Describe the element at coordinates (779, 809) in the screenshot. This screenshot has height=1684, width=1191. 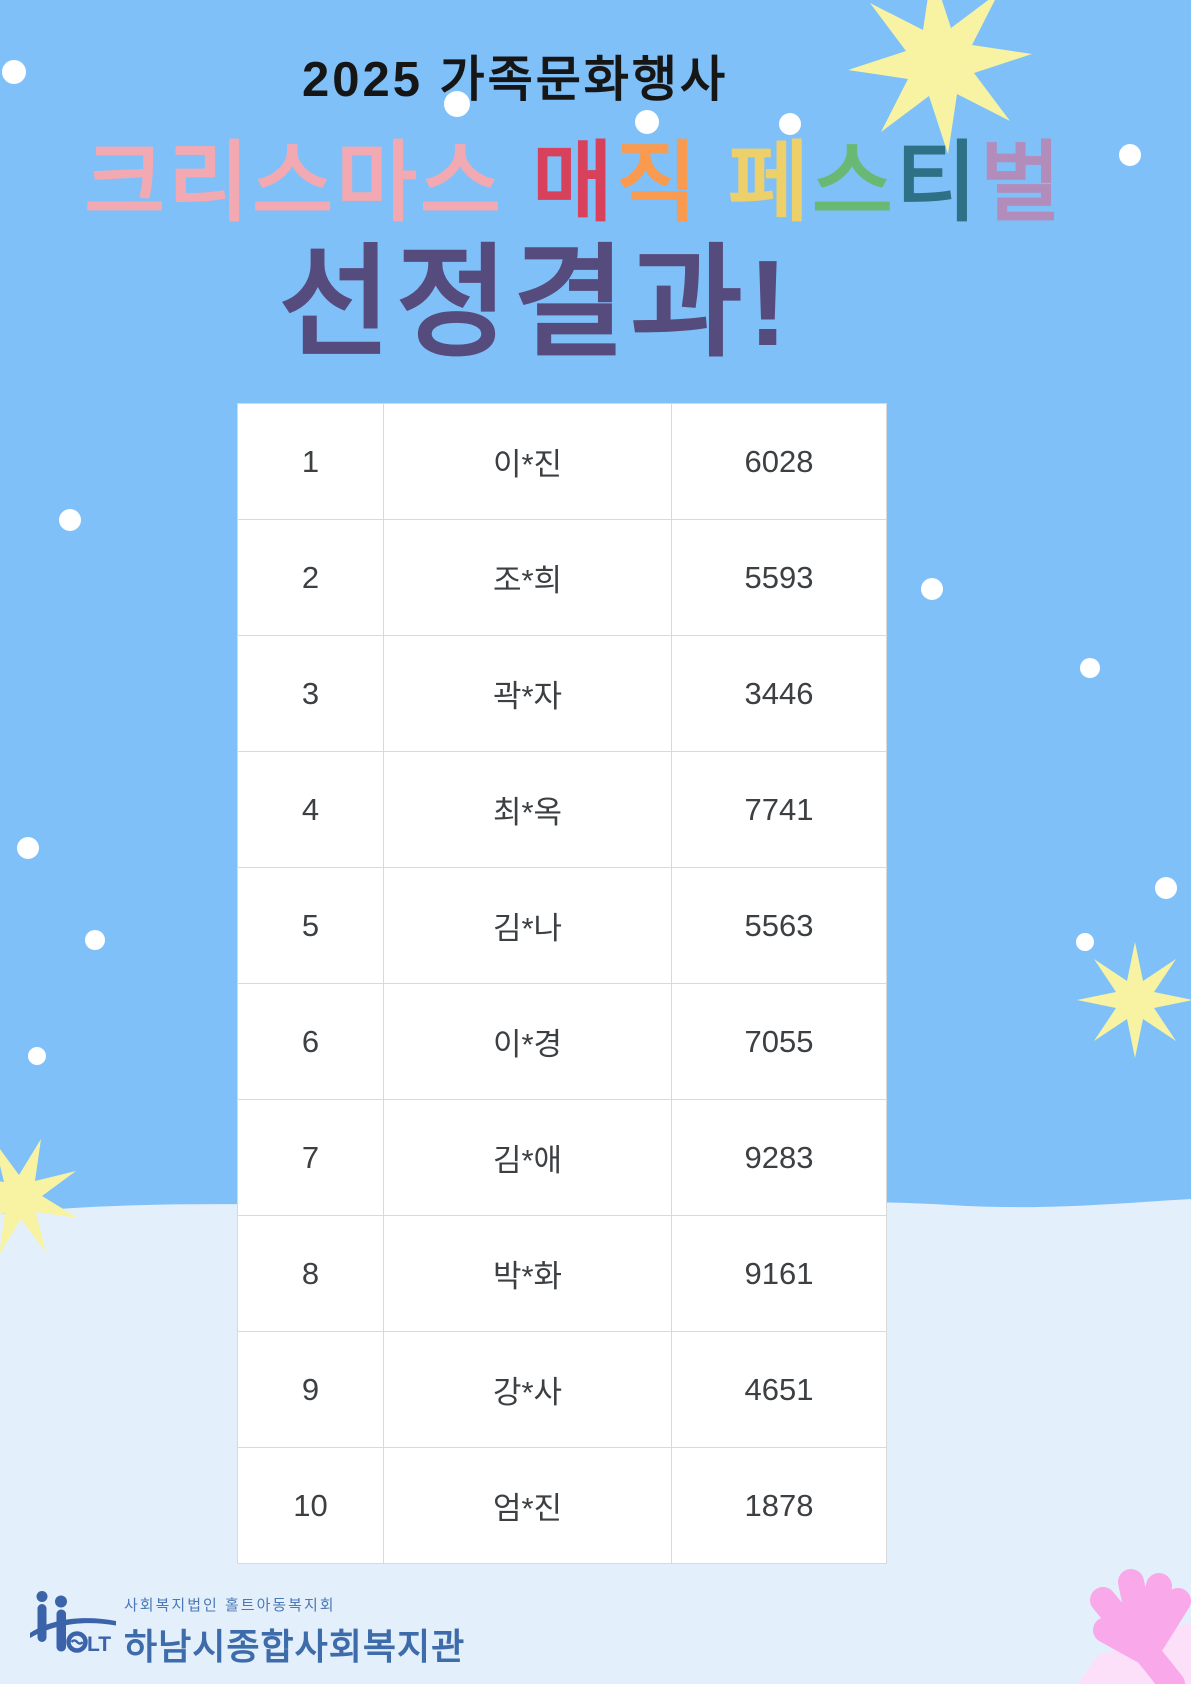
I see `number-cell: 7741` at that location.